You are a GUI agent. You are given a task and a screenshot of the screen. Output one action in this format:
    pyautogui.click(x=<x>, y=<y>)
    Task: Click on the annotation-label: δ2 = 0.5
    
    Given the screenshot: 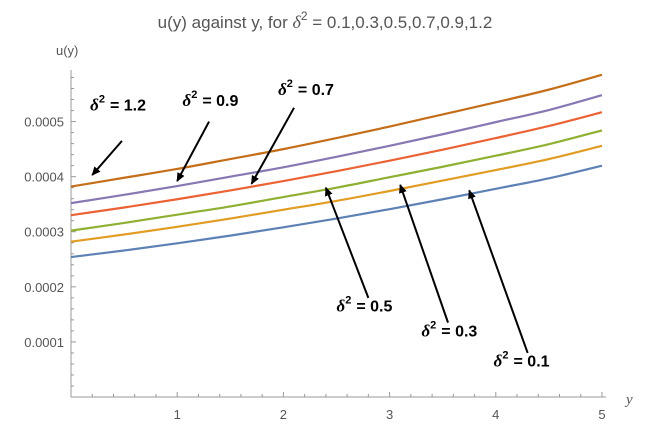 What is the action you would take?
    pyautogui.click(x=365, y=305)
    